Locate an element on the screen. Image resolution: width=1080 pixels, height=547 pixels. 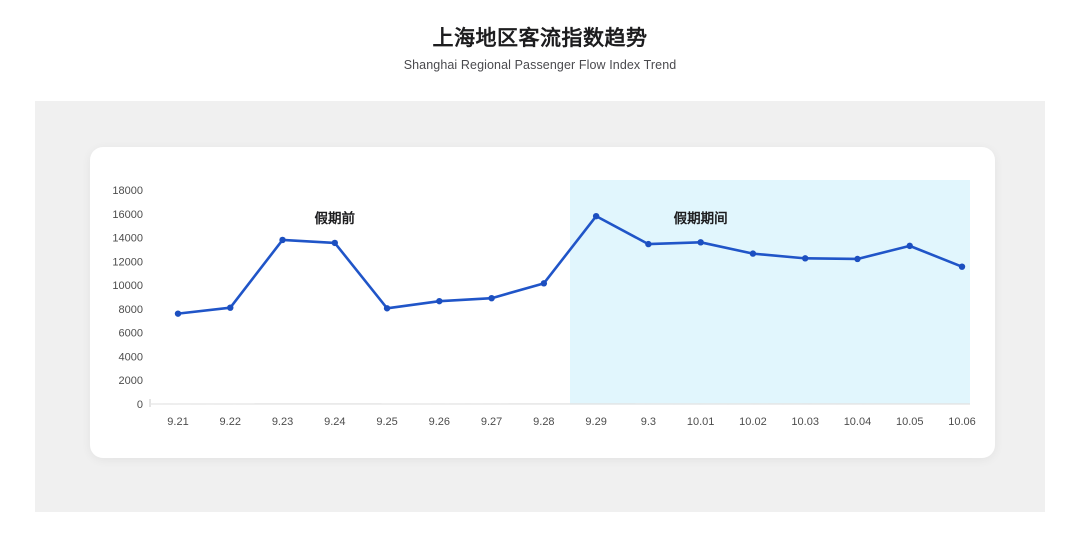
data-points is located at coordinates (570, 264).